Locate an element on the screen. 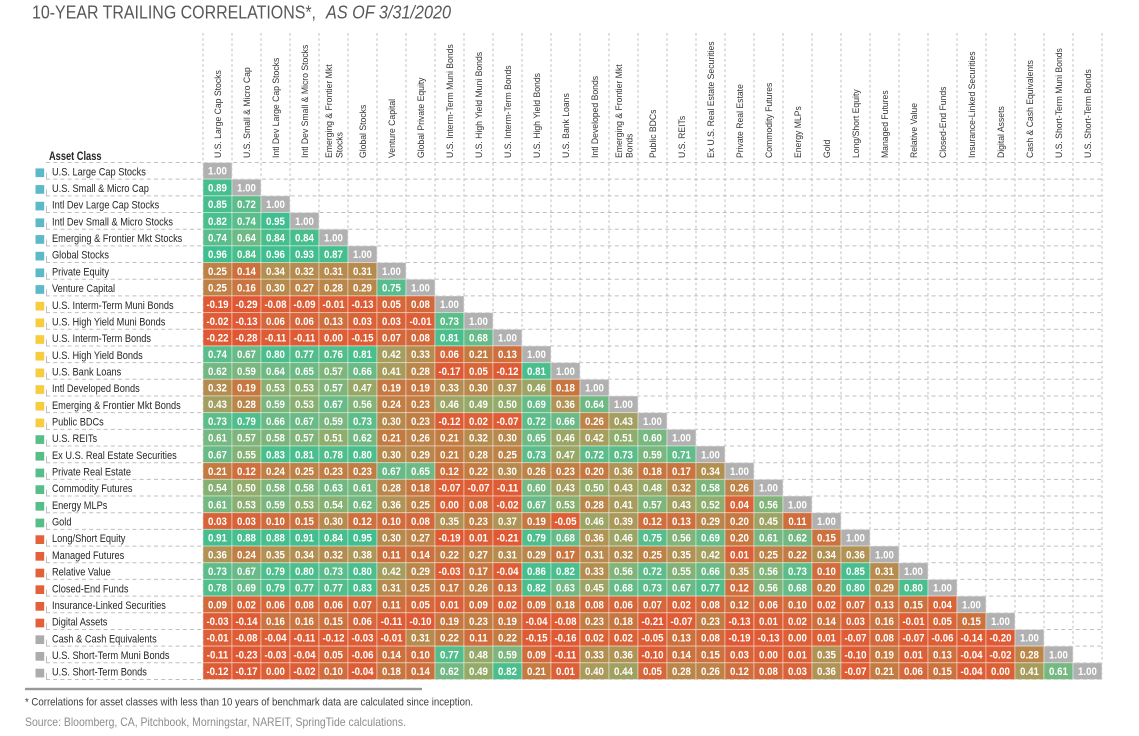  svg-text: 0.04 is located at coordinates (943, 605).